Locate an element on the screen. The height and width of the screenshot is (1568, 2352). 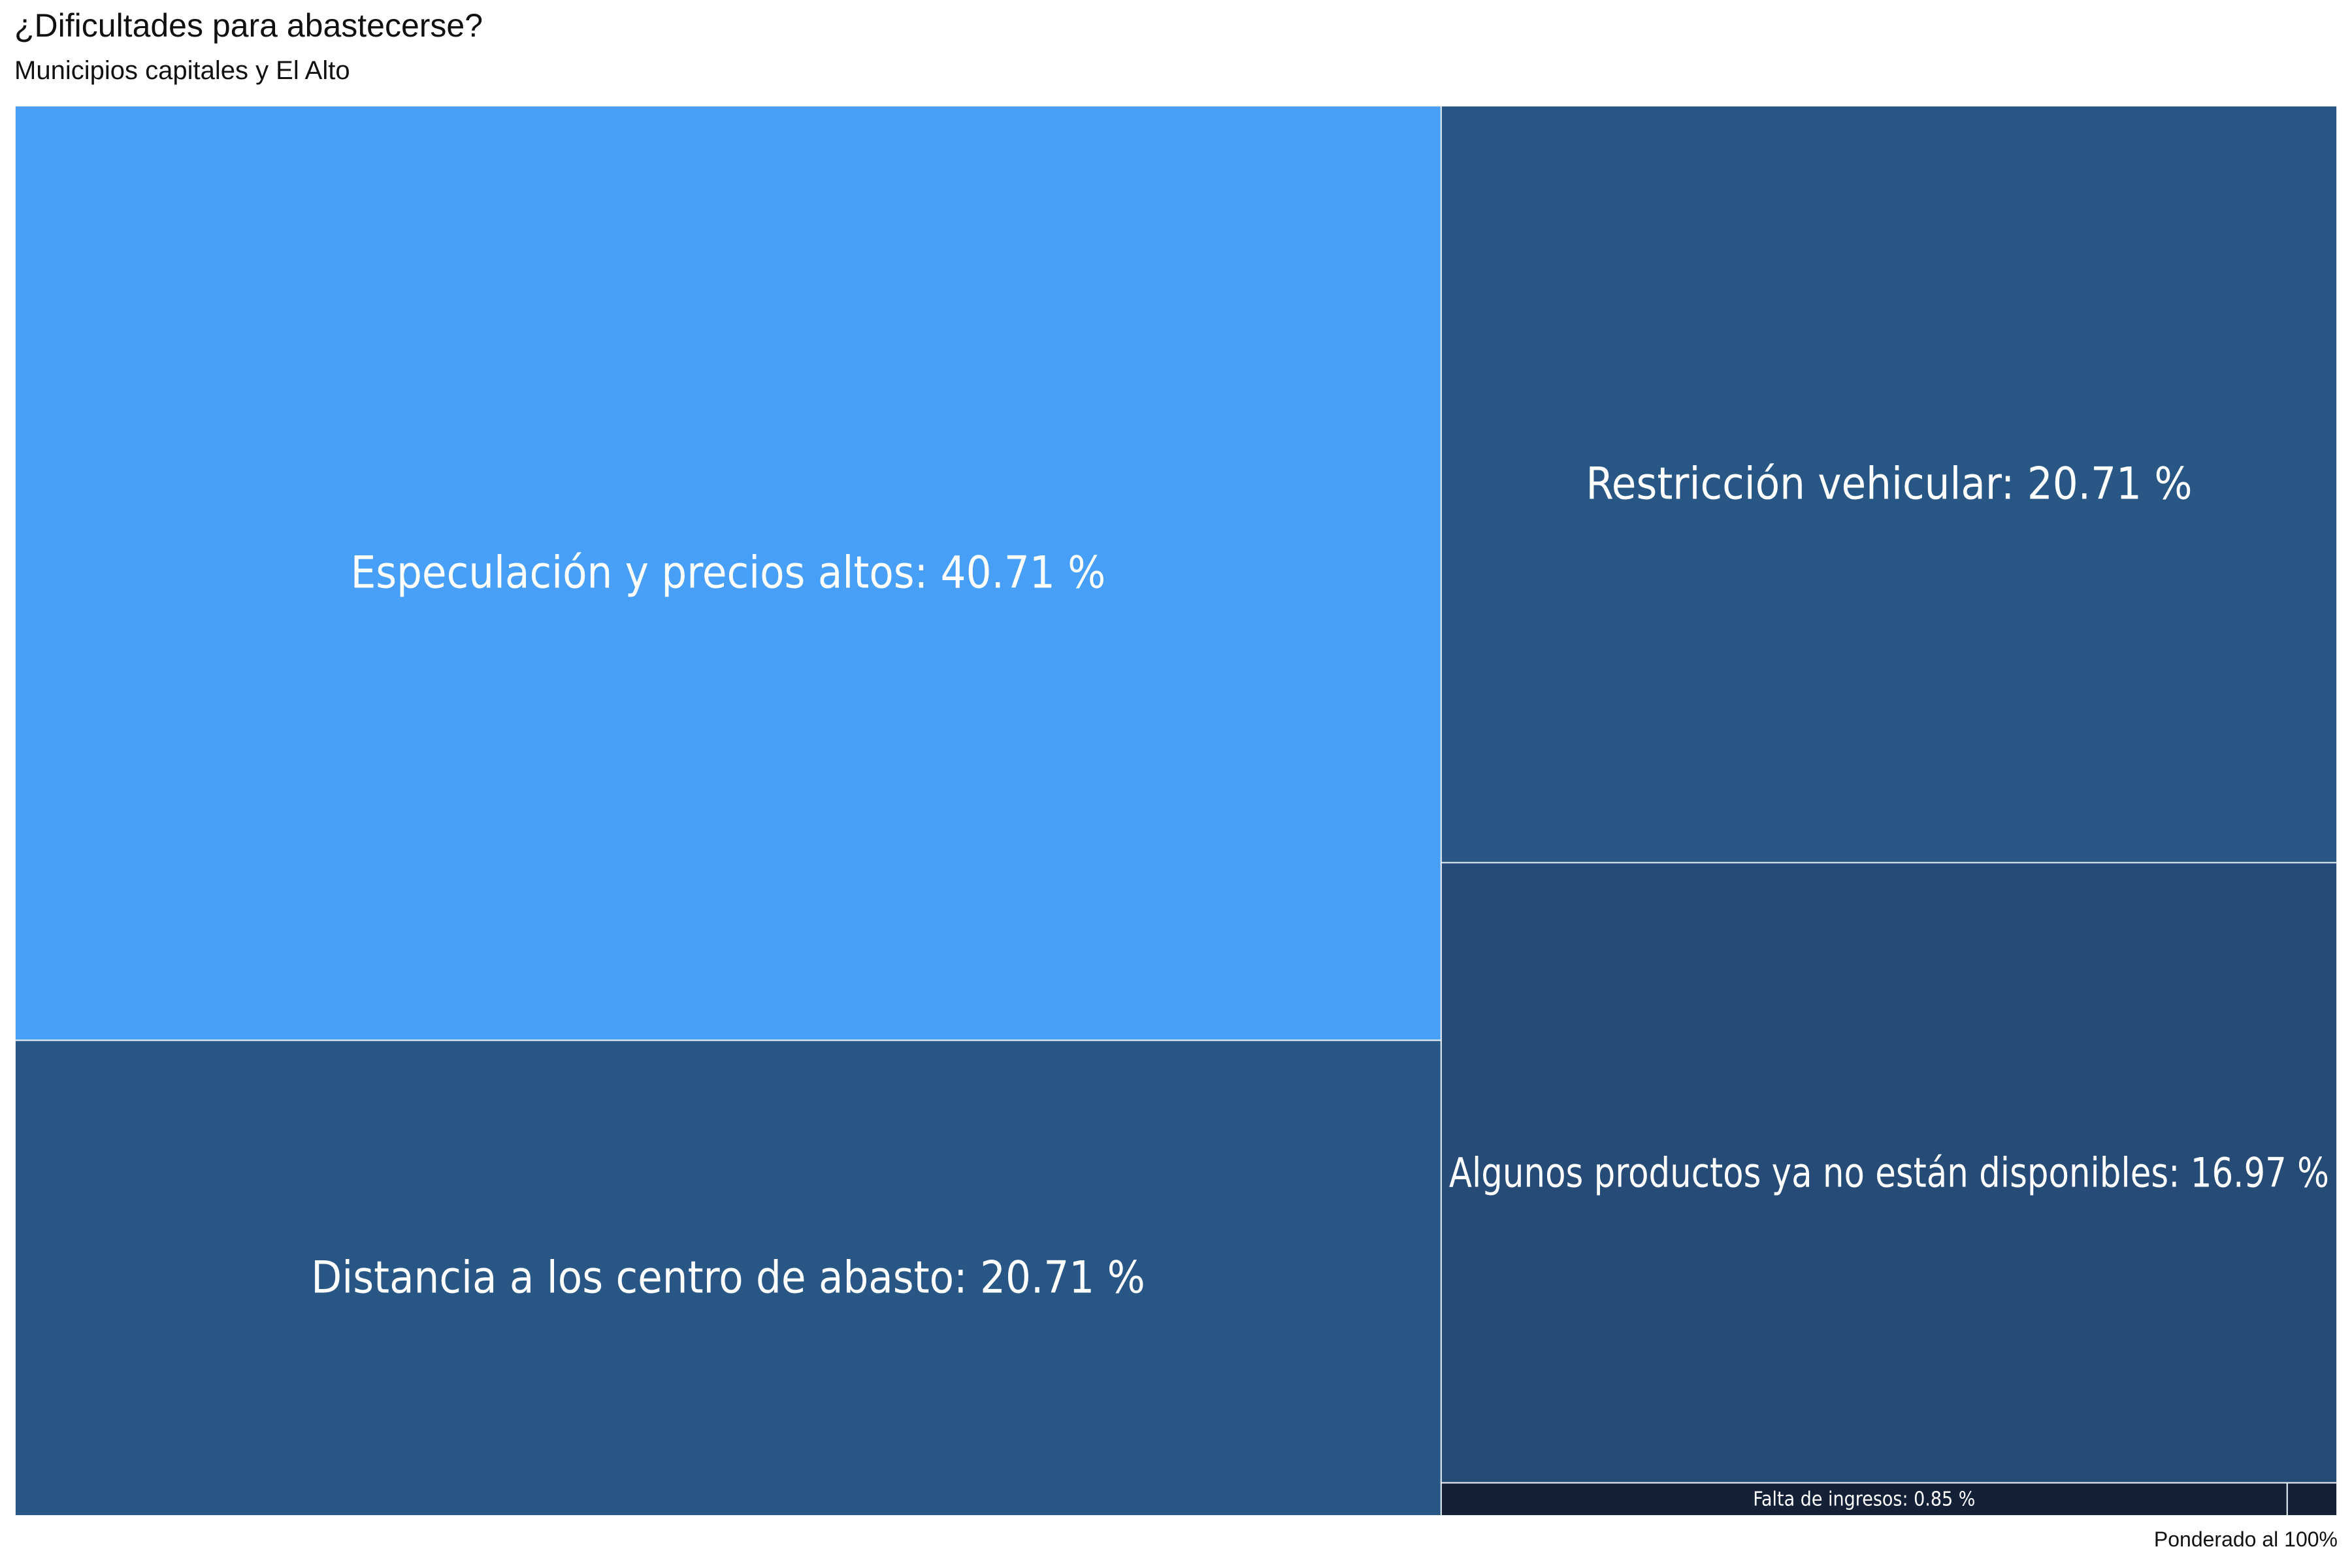
chart-subtitle: Municipios capitales y El Alto is located at coordinates (182, 70).